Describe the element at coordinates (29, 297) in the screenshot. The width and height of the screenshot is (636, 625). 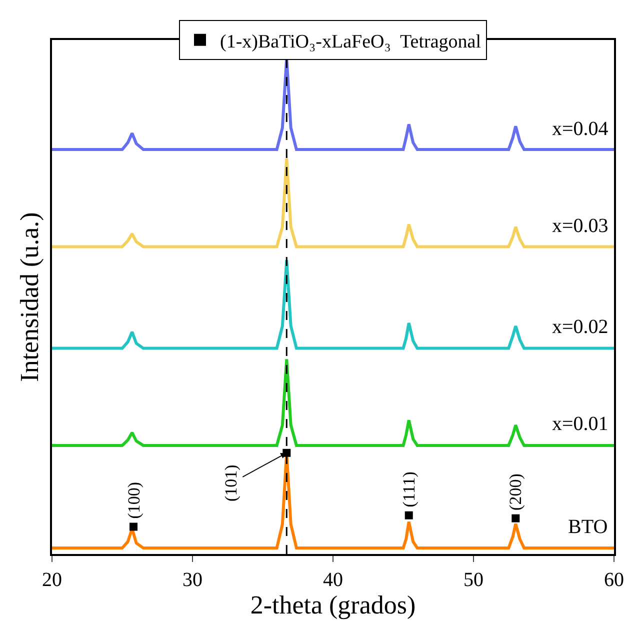
I see `y-axis-title: Intensidad (u.a.)` at that location.